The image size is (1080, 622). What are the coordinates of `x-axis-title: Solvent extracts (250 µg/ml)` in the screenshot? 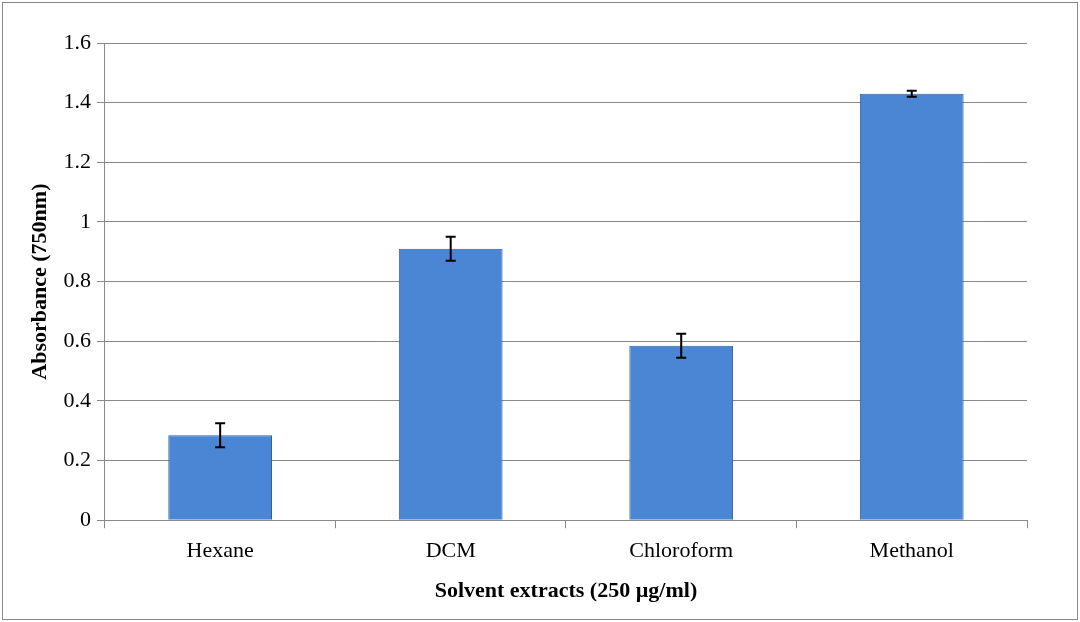 It's located at (566, 590).